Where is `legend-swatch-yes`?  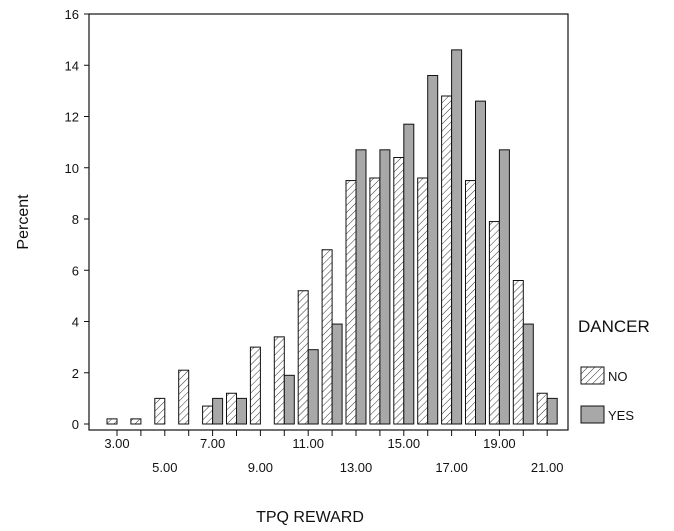 legend-swatch-yes is located at coordinates (592, 414).